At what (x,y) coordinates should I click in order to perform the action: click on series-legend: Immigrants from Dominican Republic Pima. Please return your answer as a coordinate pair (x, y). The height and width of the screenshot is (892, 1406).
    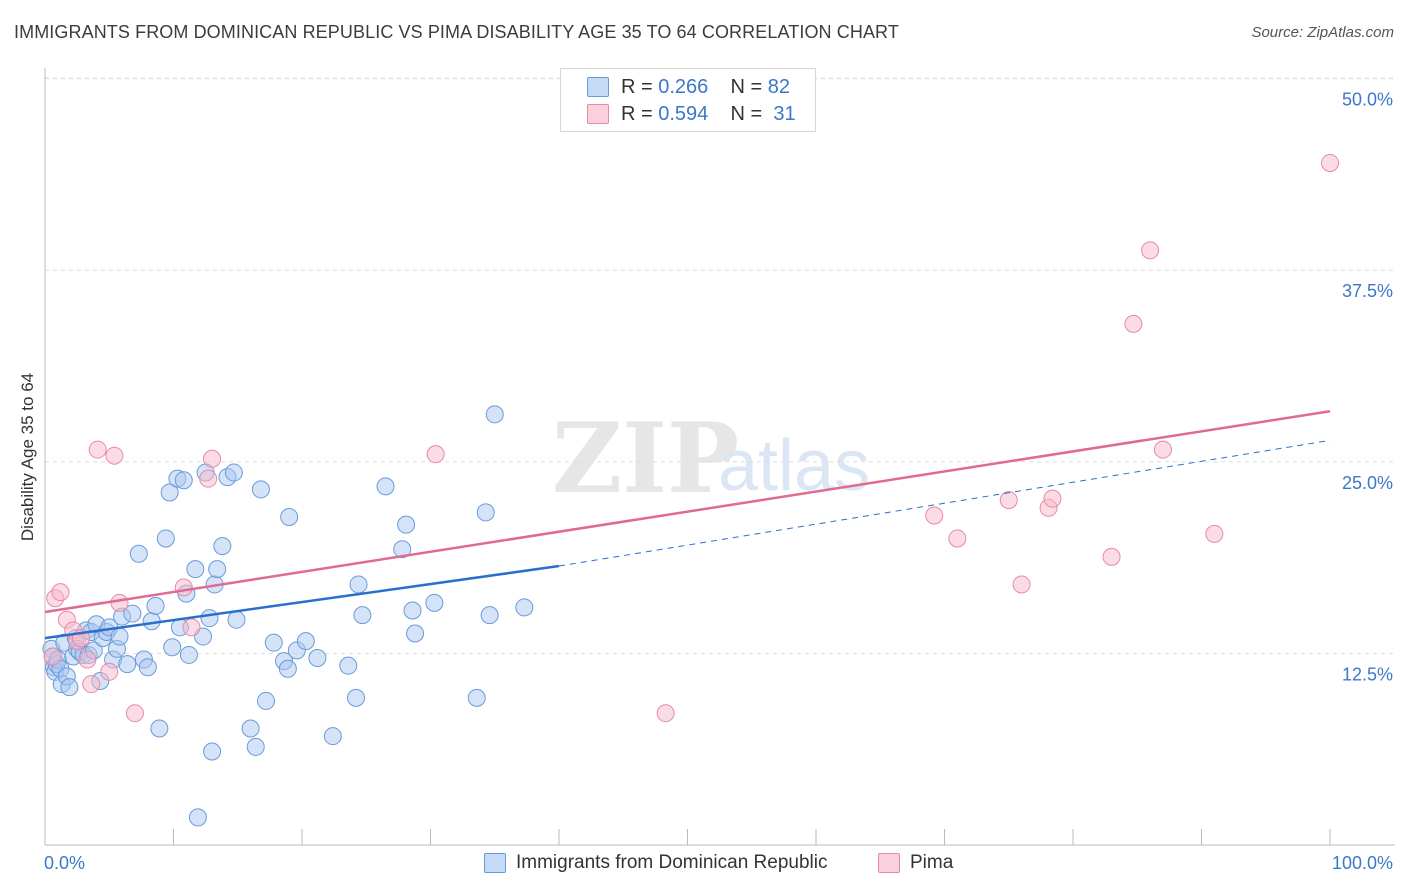
    Looking at the image, I should click on (703, 865).